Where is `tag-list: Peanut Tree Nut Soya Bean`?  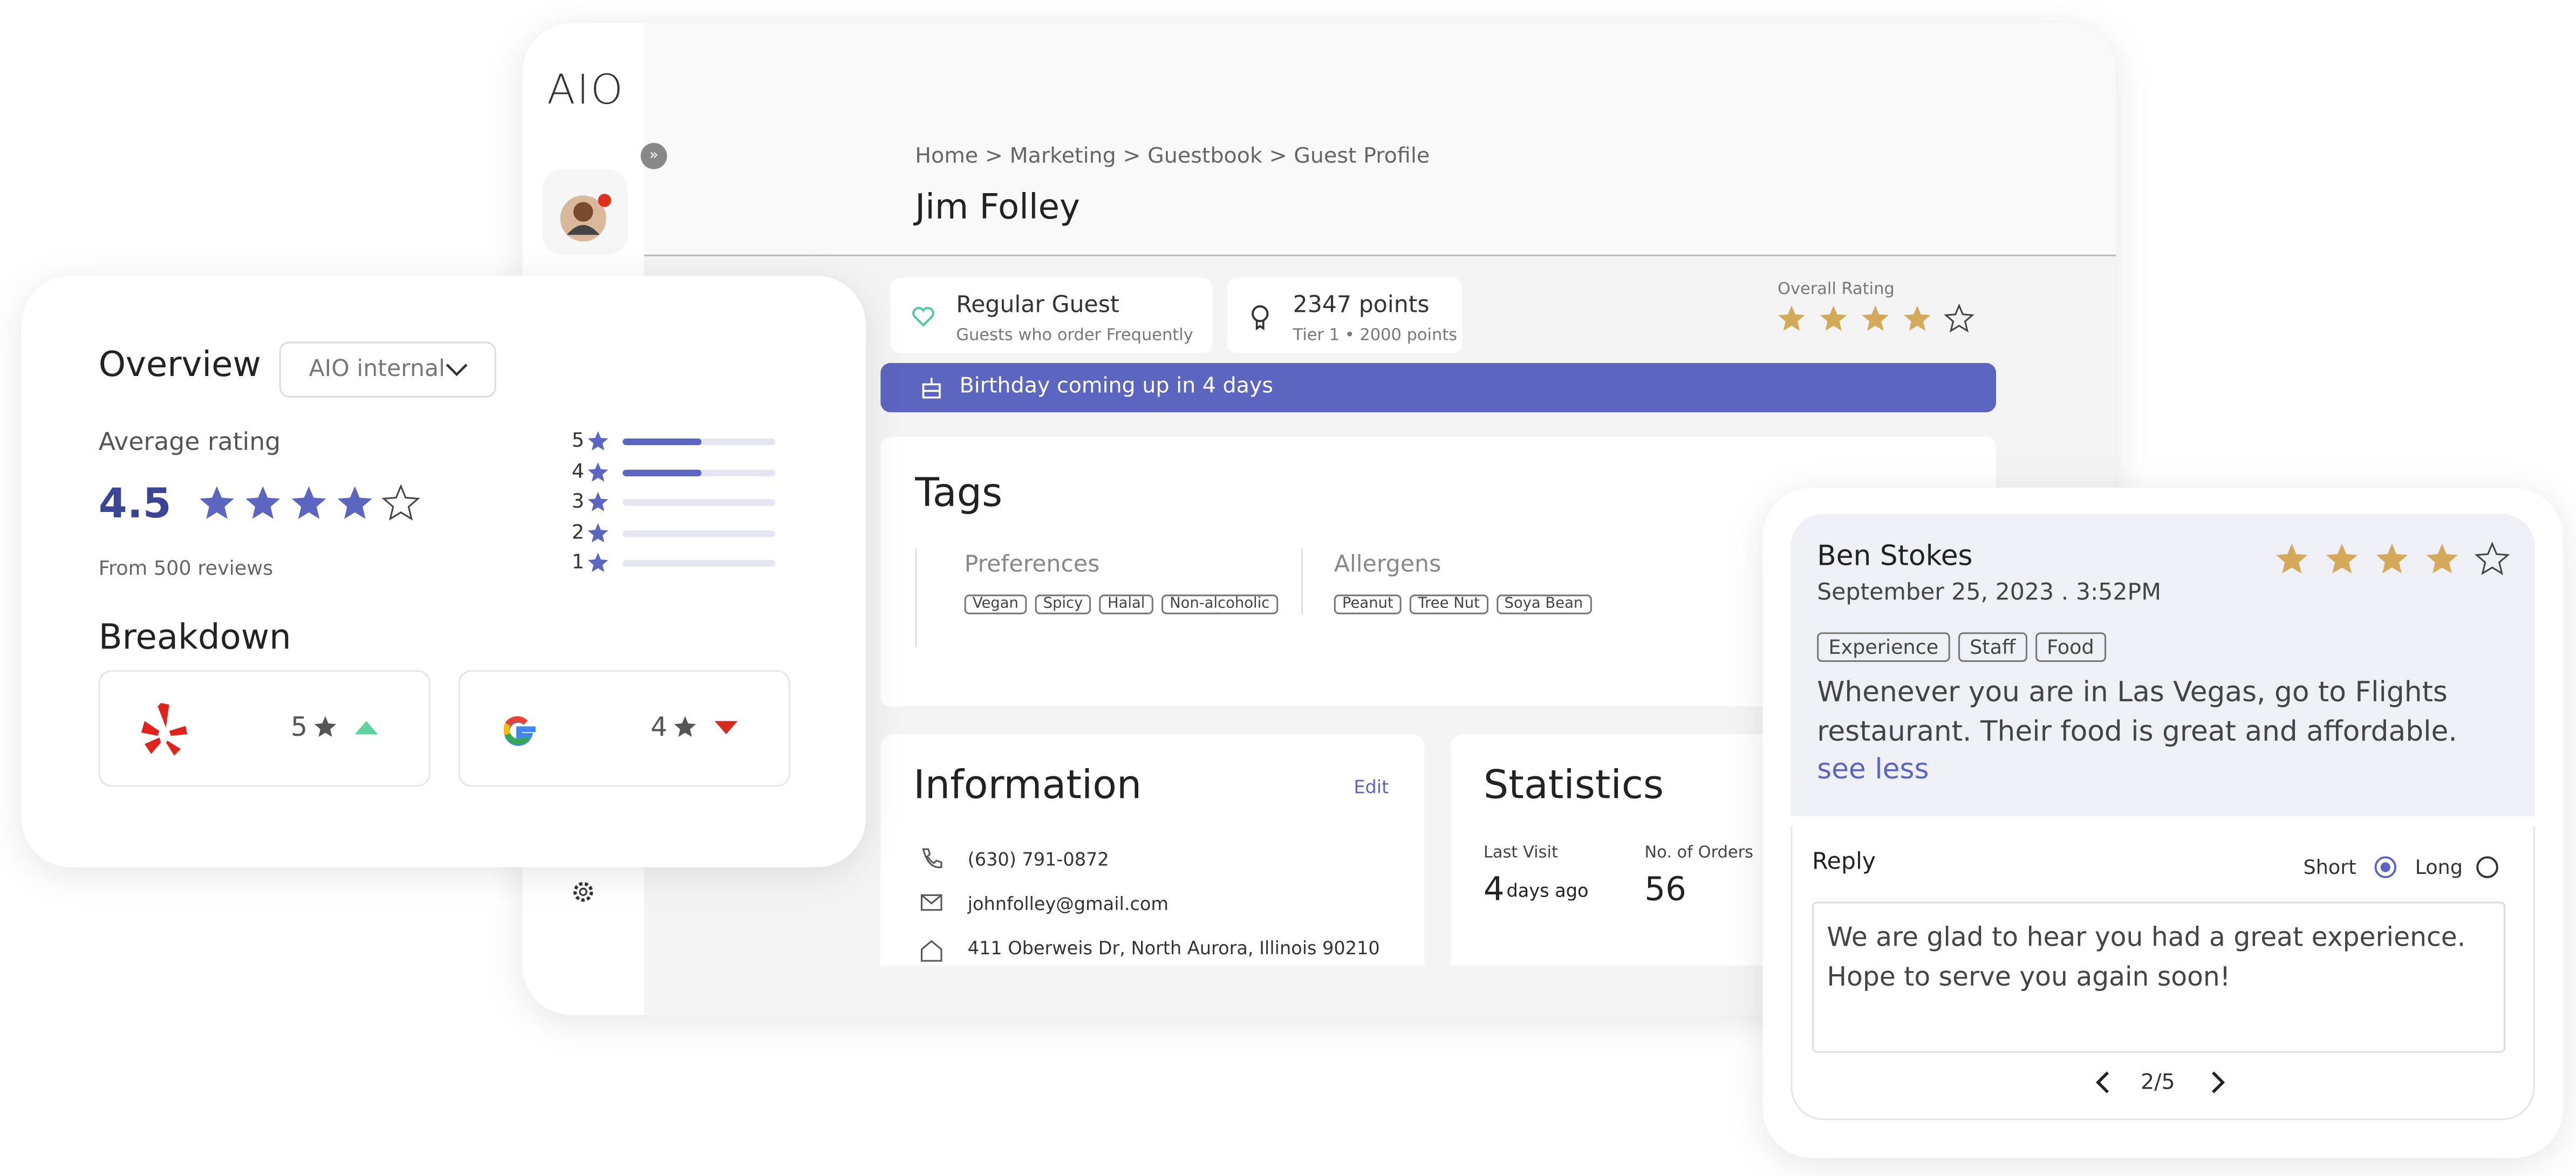 tag-list: Peanut Tree Nut Soya Bean is located at coordinates (1467, 604).